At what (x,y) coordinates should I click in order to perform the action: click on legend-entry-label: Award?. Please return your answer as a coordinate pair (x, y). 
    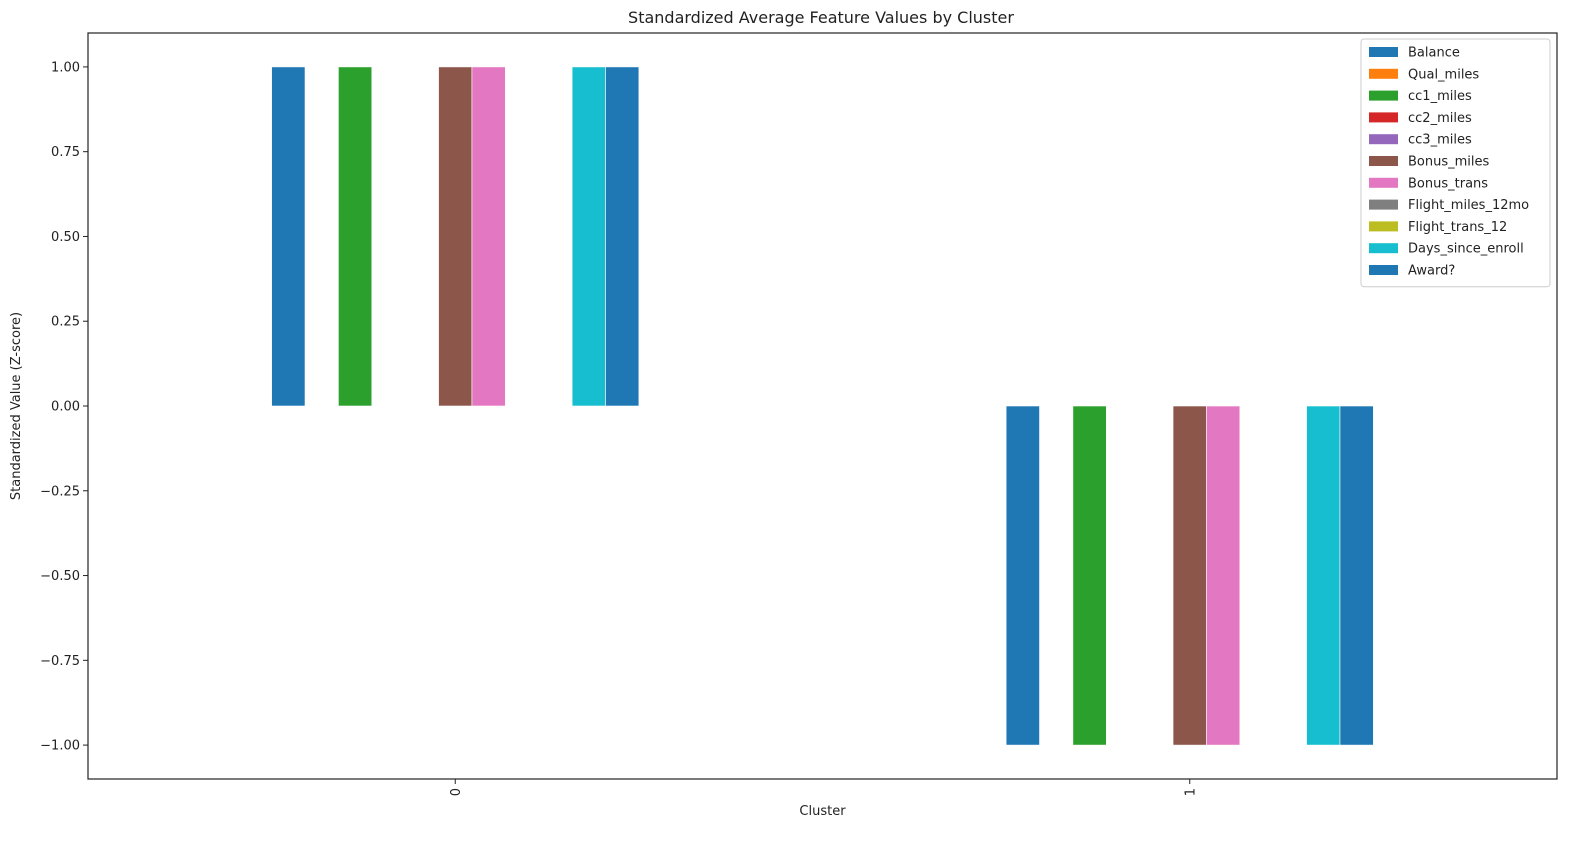
    Looking at the image, I should click on (1431, 271).